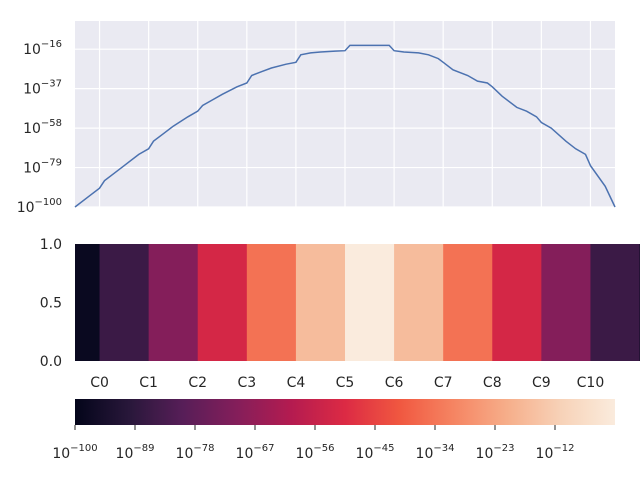  What do you see at coordinates (443, 383) in the screenshot?
I see `heatmap-x-tick-label: C7` at bounding box center [443, 383].